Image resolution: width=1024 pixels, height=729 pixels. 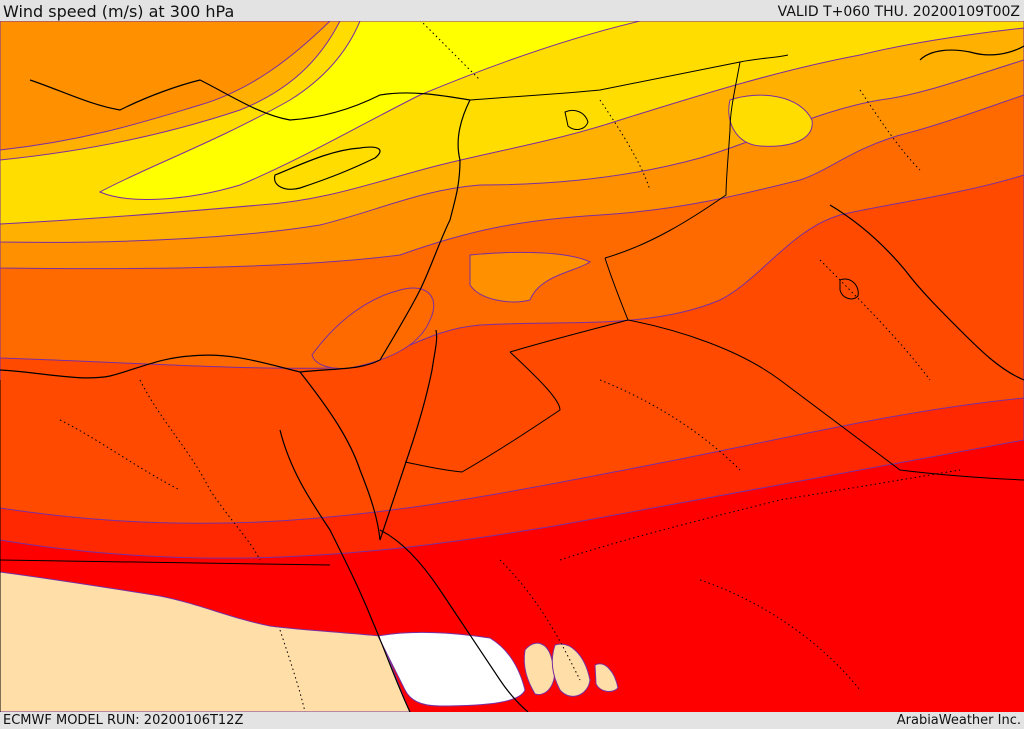 What do you see at coordinates (165, 562) in the screenshot?
I see `border-egypt-sudan` at bounding box center [165, 562].